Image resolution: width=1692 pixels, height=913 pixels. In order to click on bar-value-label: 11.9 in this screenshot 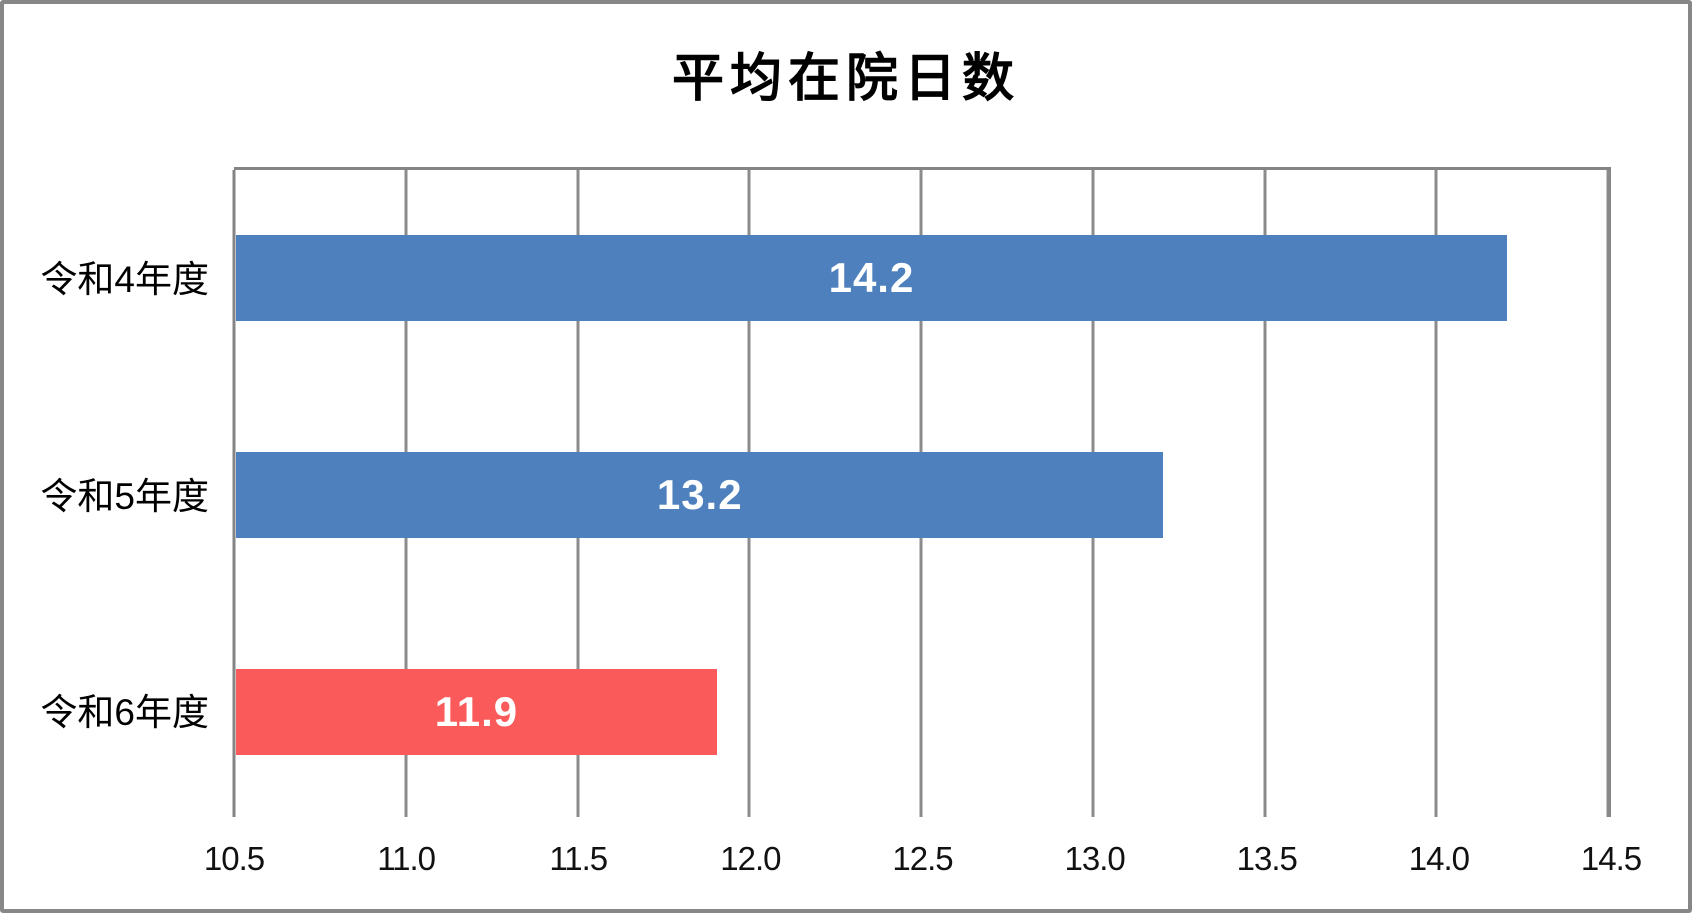, I will do `click(476, 711)`.